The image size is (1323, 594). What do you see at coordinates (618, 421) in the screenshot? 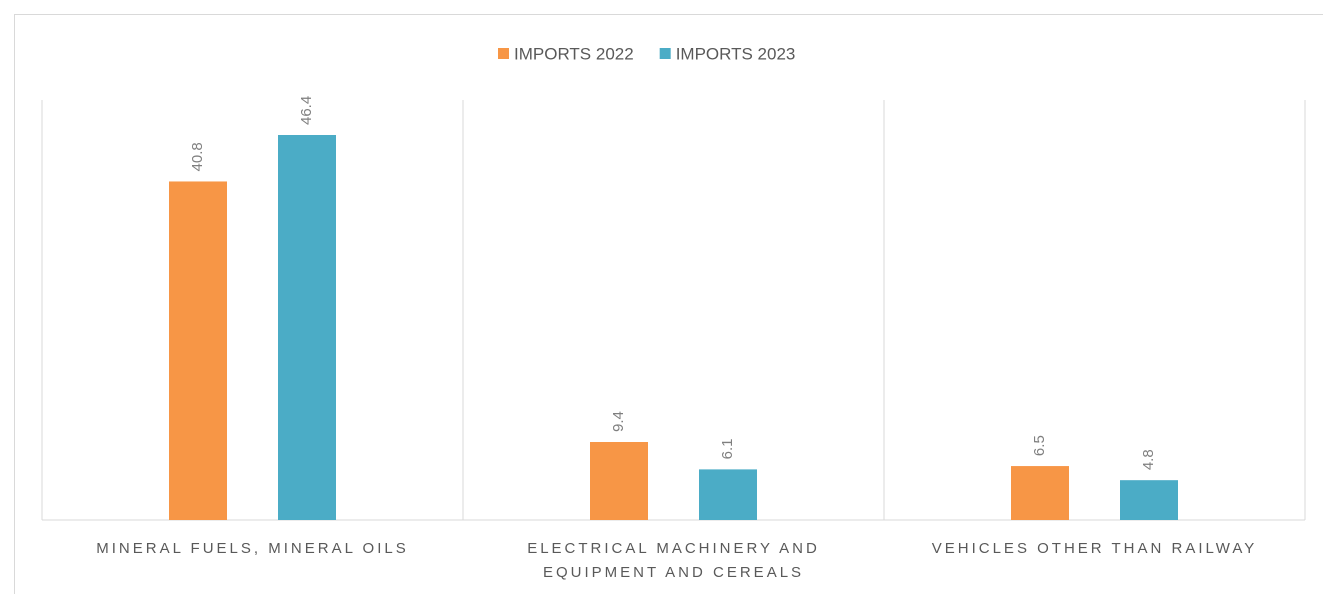
I see `value-label: 9.4` at bounding box center [618, 421].